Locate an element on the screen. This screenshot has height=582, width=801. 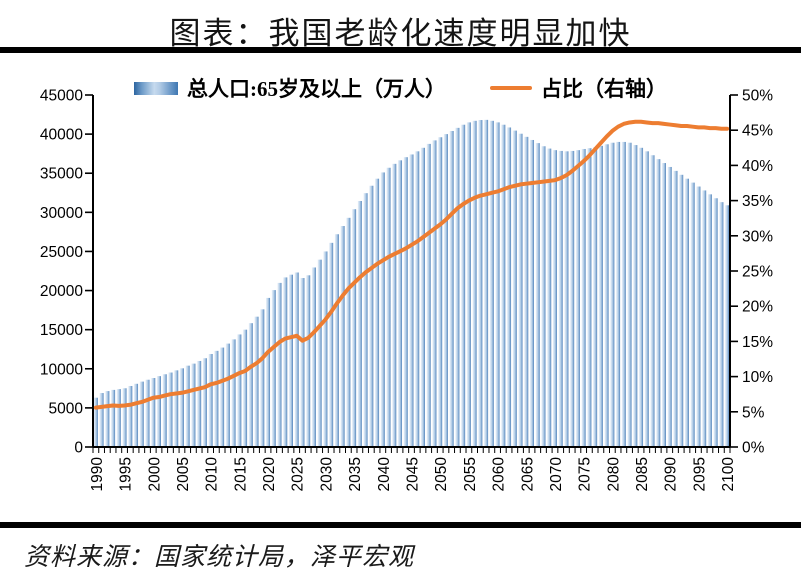
svg-text: 25% is located at coordinates (757, 272).